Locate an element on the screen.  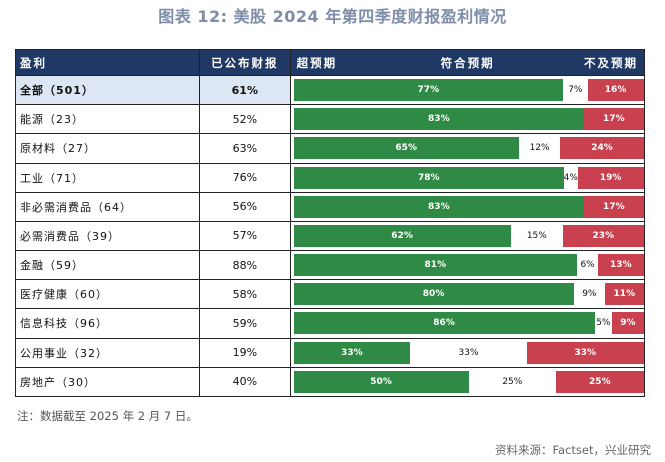
stacked-bar: 81% 6% 13% is located at coordinates (468, 265).